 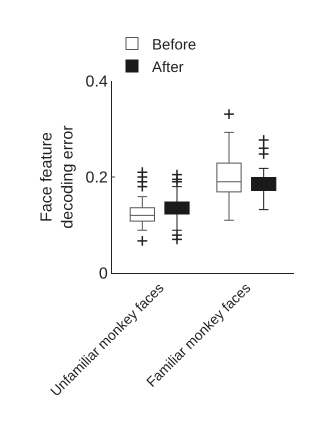 I want to click on y-tick-label: 0.4, so click(x=97, y=82).